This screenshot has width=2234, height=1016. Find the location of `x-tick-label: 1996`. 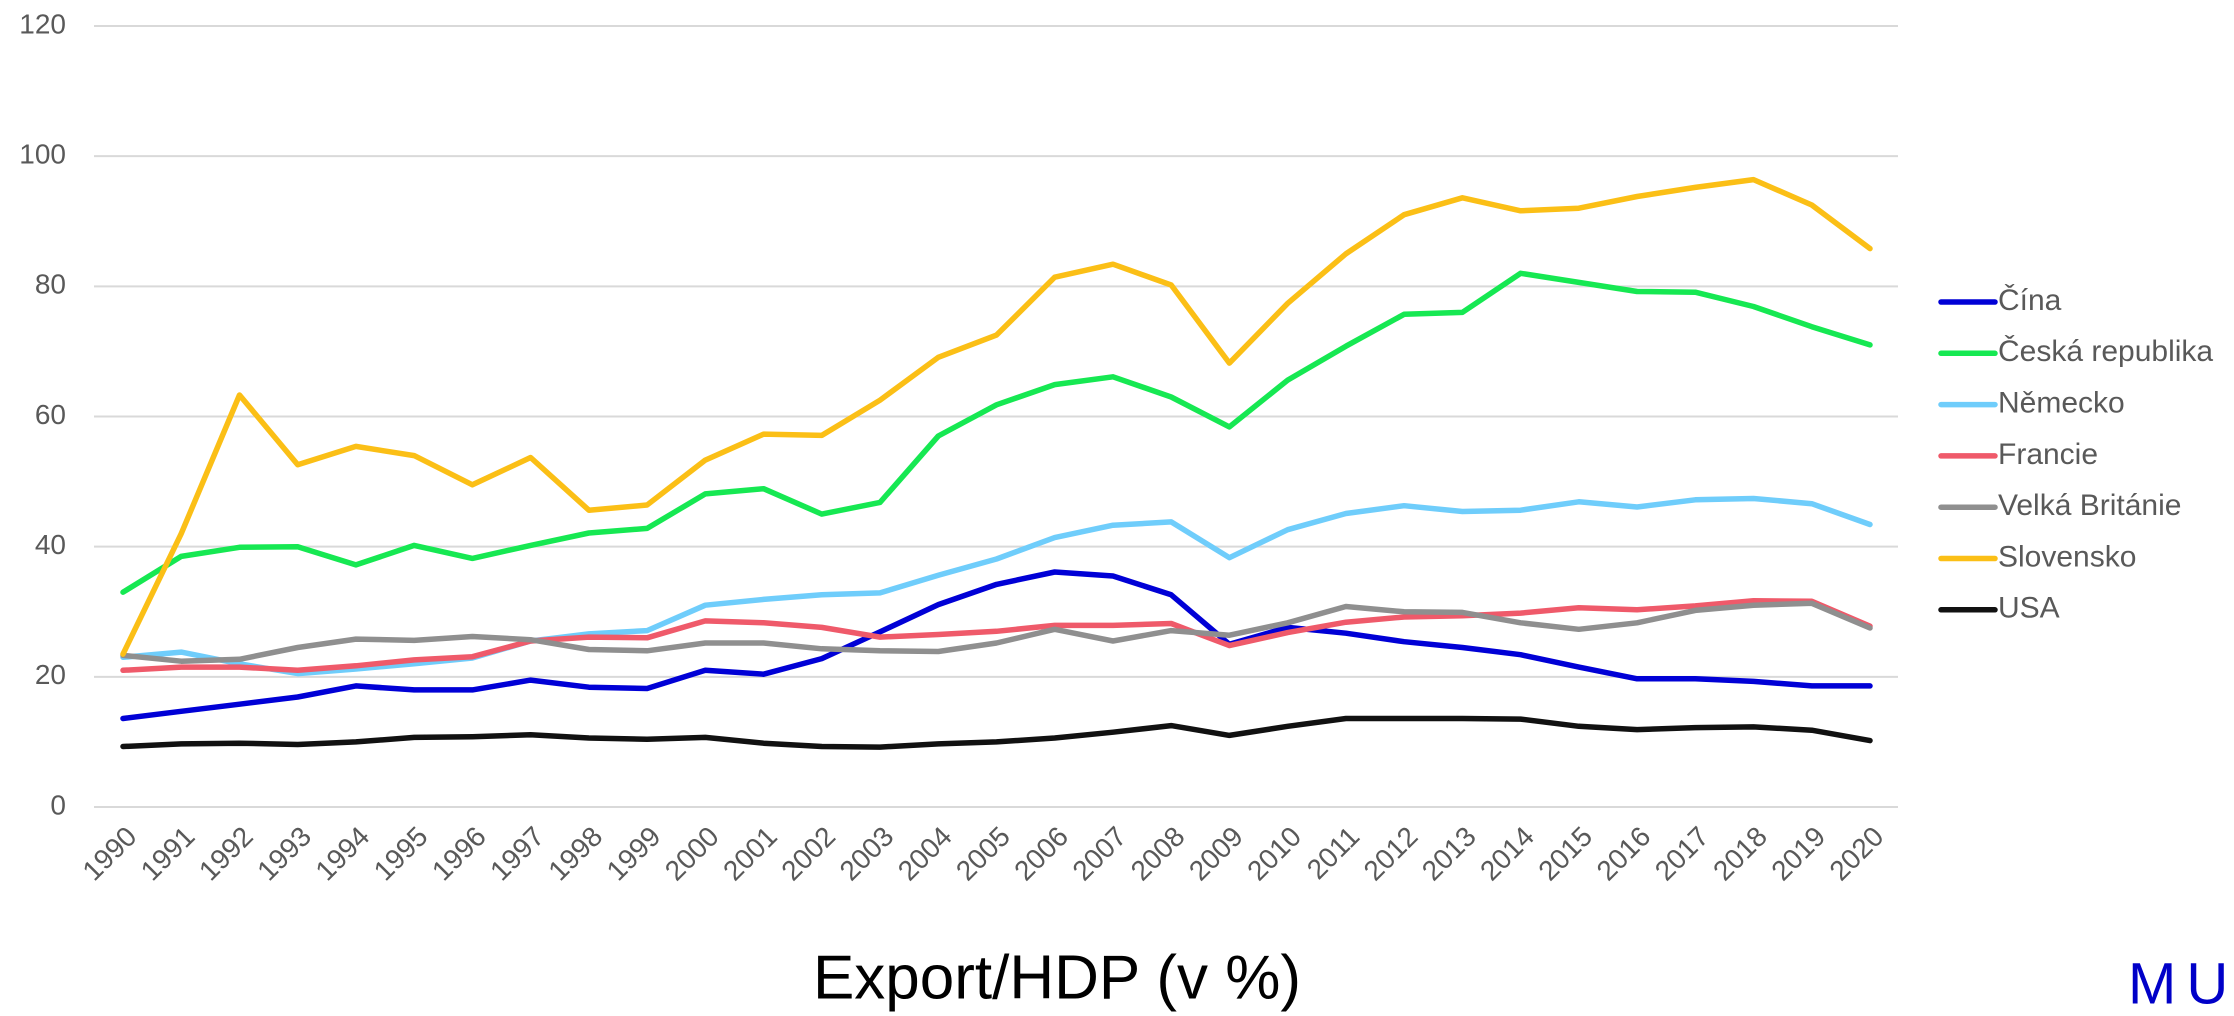

x-tick-label: 1996 is located at coordinates (459, 854).